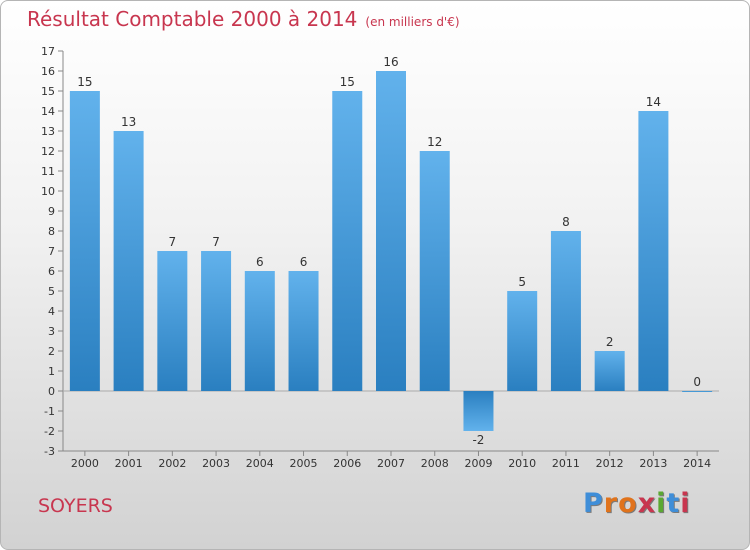 Image resolution: width=750 pixels, height=550 pixels. I want to click on y-tick-label: 12, so click(48, 151).